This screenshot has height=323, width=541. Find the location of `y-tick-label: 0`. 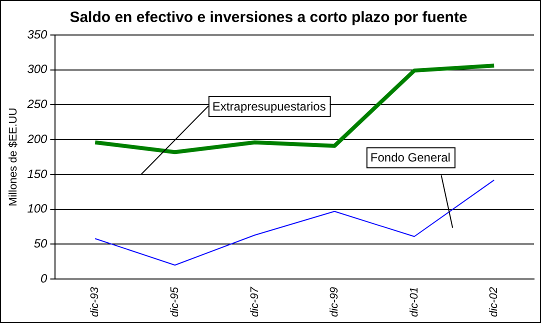

y-tick-label: 0 is located at coordinates (44, 278).